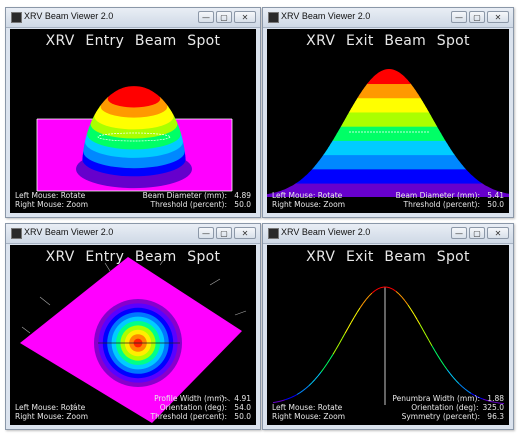  I want to click on readout-label: Threshold (percent):, so click(189, 416).